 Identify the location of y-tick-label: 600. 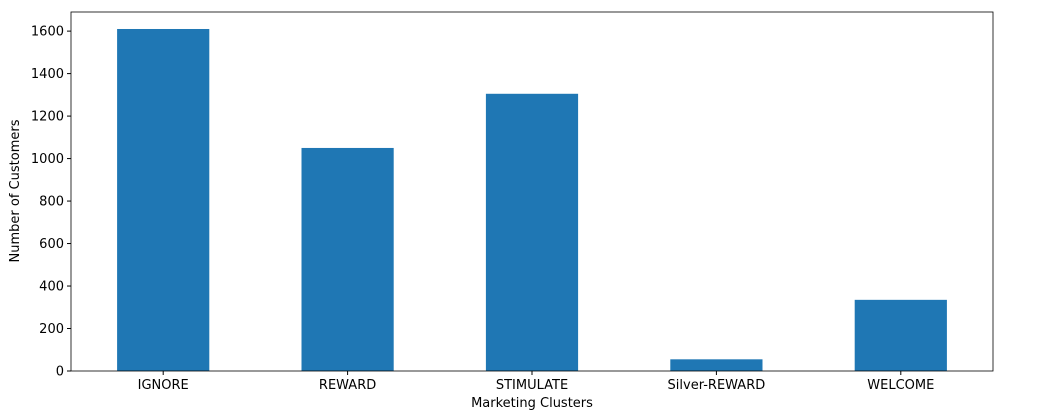
(51, 244).